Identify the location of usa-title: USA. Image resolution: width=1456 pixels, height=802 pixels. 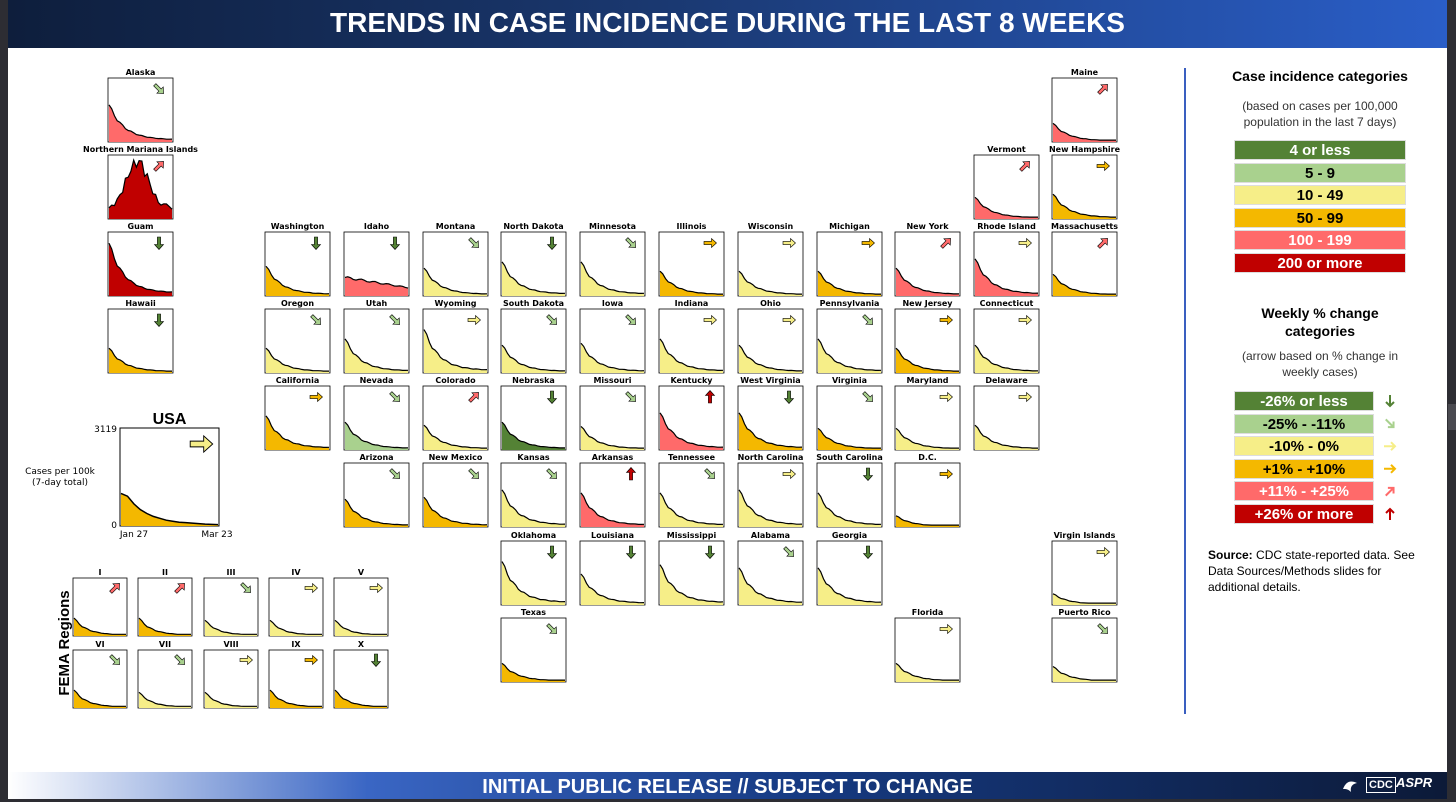
(170, 419).